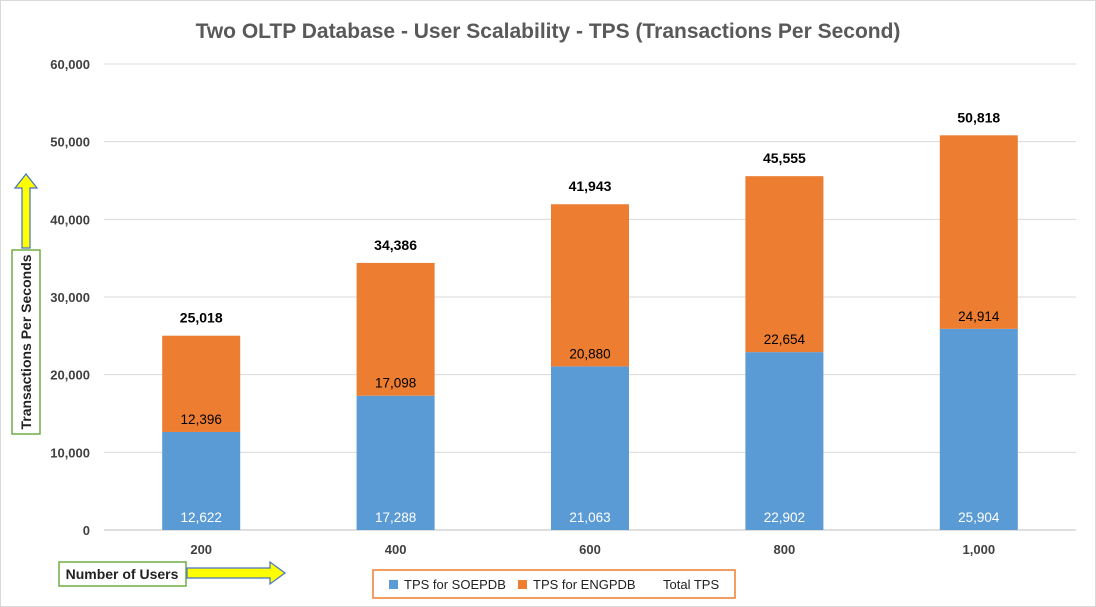 The image size is (1096, 607). Describe the element at coordinates (26, 211) in the screenshot. I see `up-arrow-icon` at that location.